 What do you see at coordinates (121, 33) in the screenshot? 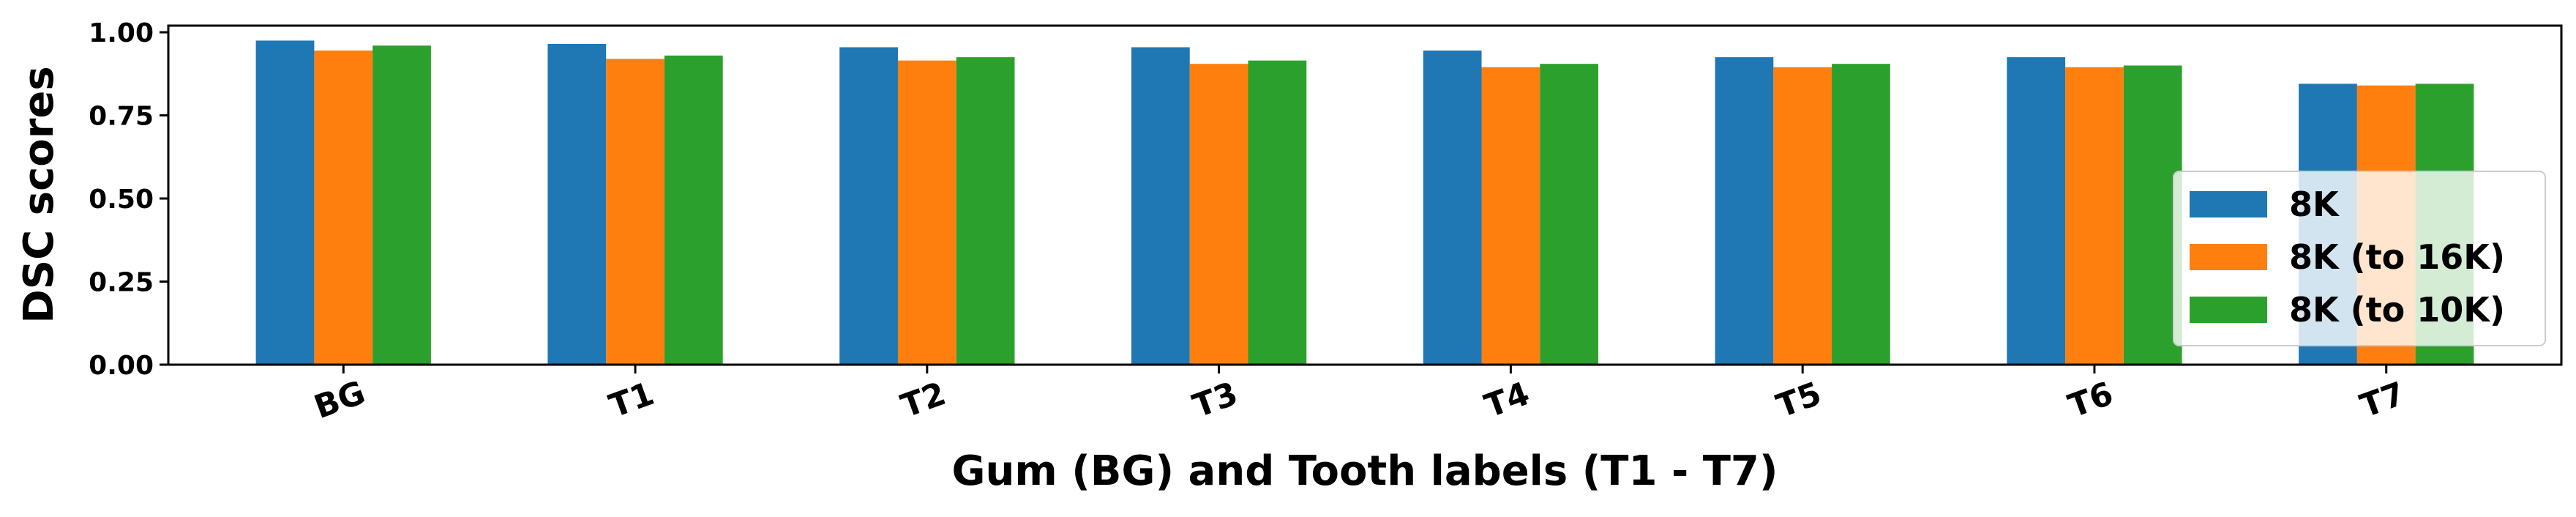
I see `y-tick-label: 1.00` at bounding box center [121, 33].